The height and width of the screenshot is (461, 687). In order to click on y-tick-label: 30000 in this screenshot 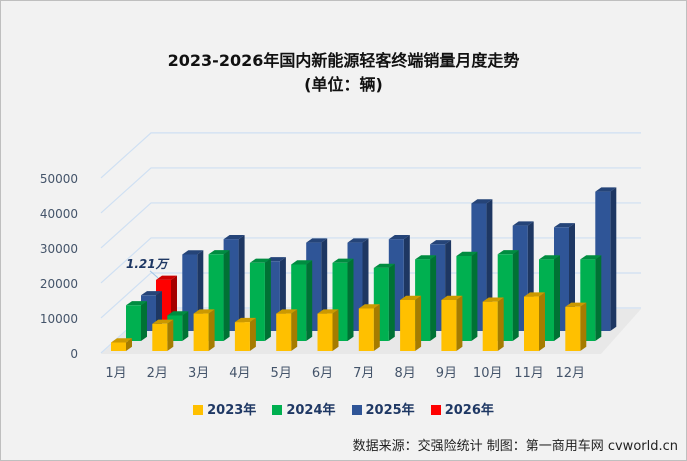, I will do `click(59, 249)`.